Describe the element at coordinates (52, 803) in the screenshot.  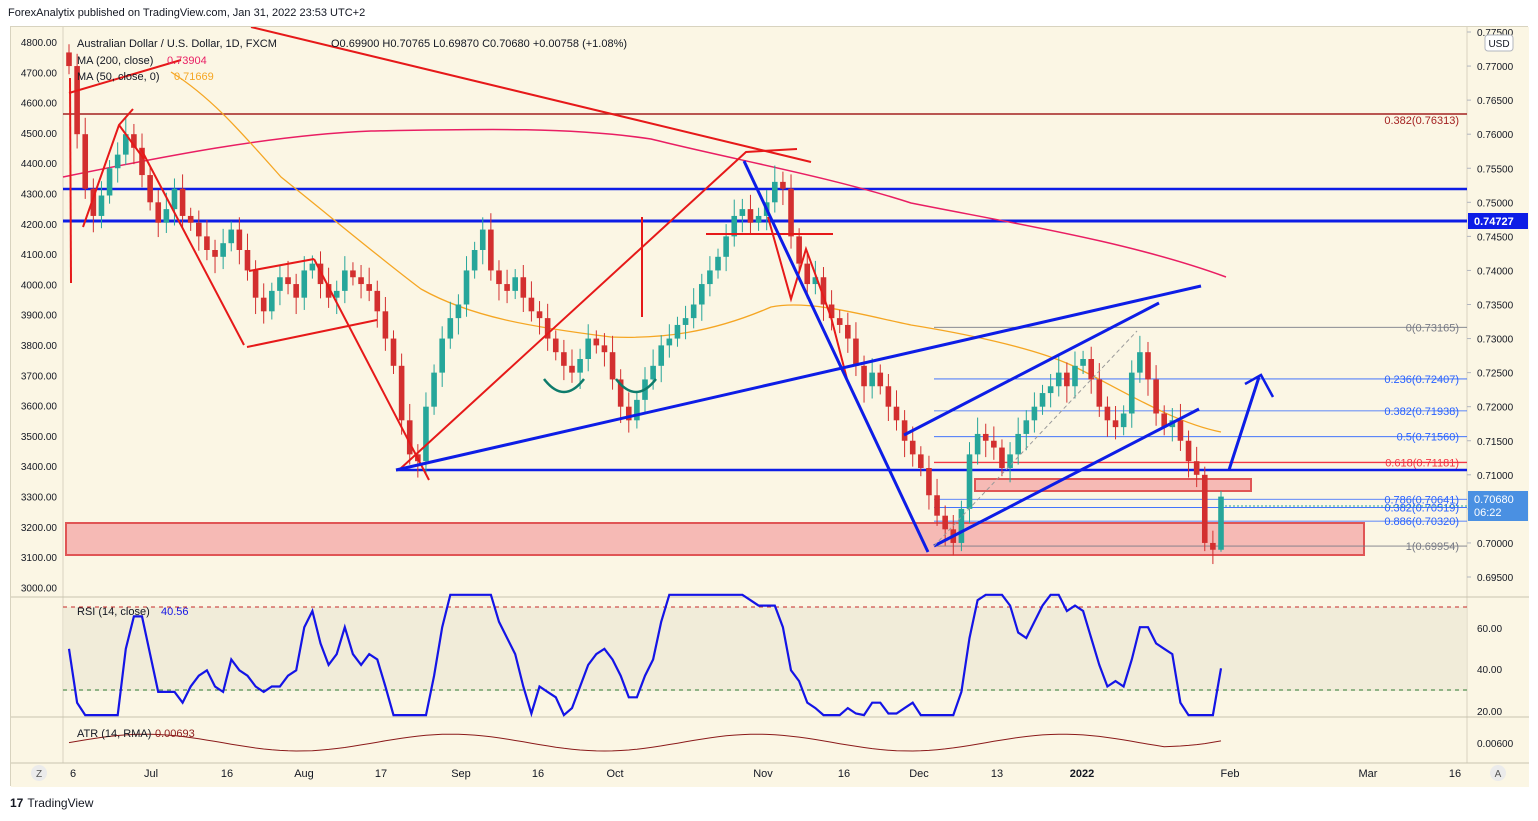
I see `tradingview-logo: 17 TradingView` at that location.